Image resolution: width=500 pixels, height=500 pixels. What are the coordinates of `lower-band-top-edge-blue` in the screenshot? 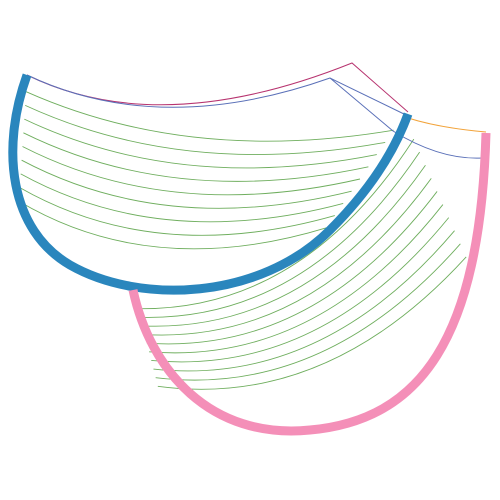 It's located at (406, 118).